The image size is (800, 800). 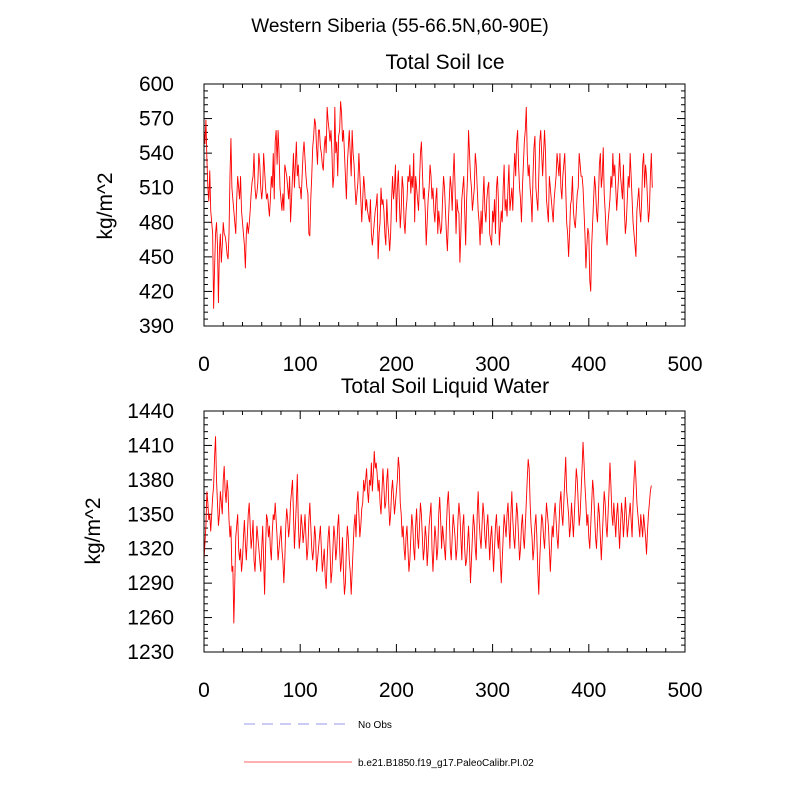 What do you see at coordinates (446, 763) in the screenshot?
I see `legend-label: b.e21.B1850.f19_g17.PaleoCalibr.PI.02` at bounding box center [446, 763].